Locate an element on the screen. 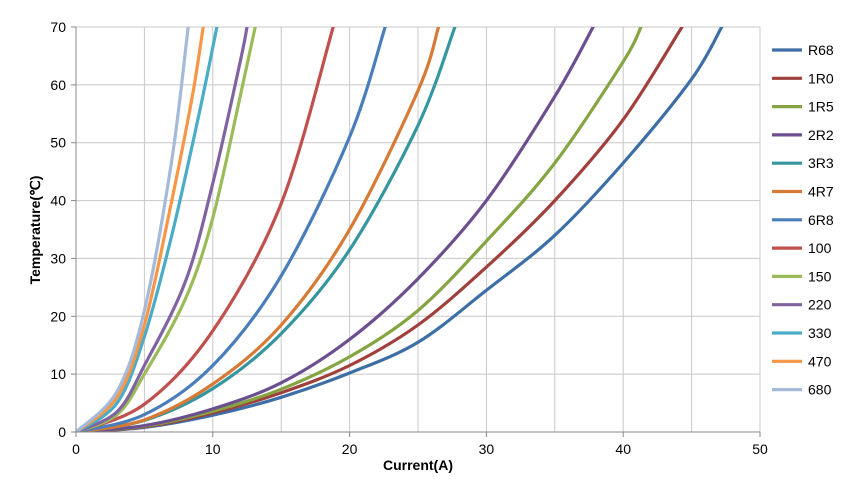  legend-label-1r0: 1R0 is located at coordinates (821, 78).